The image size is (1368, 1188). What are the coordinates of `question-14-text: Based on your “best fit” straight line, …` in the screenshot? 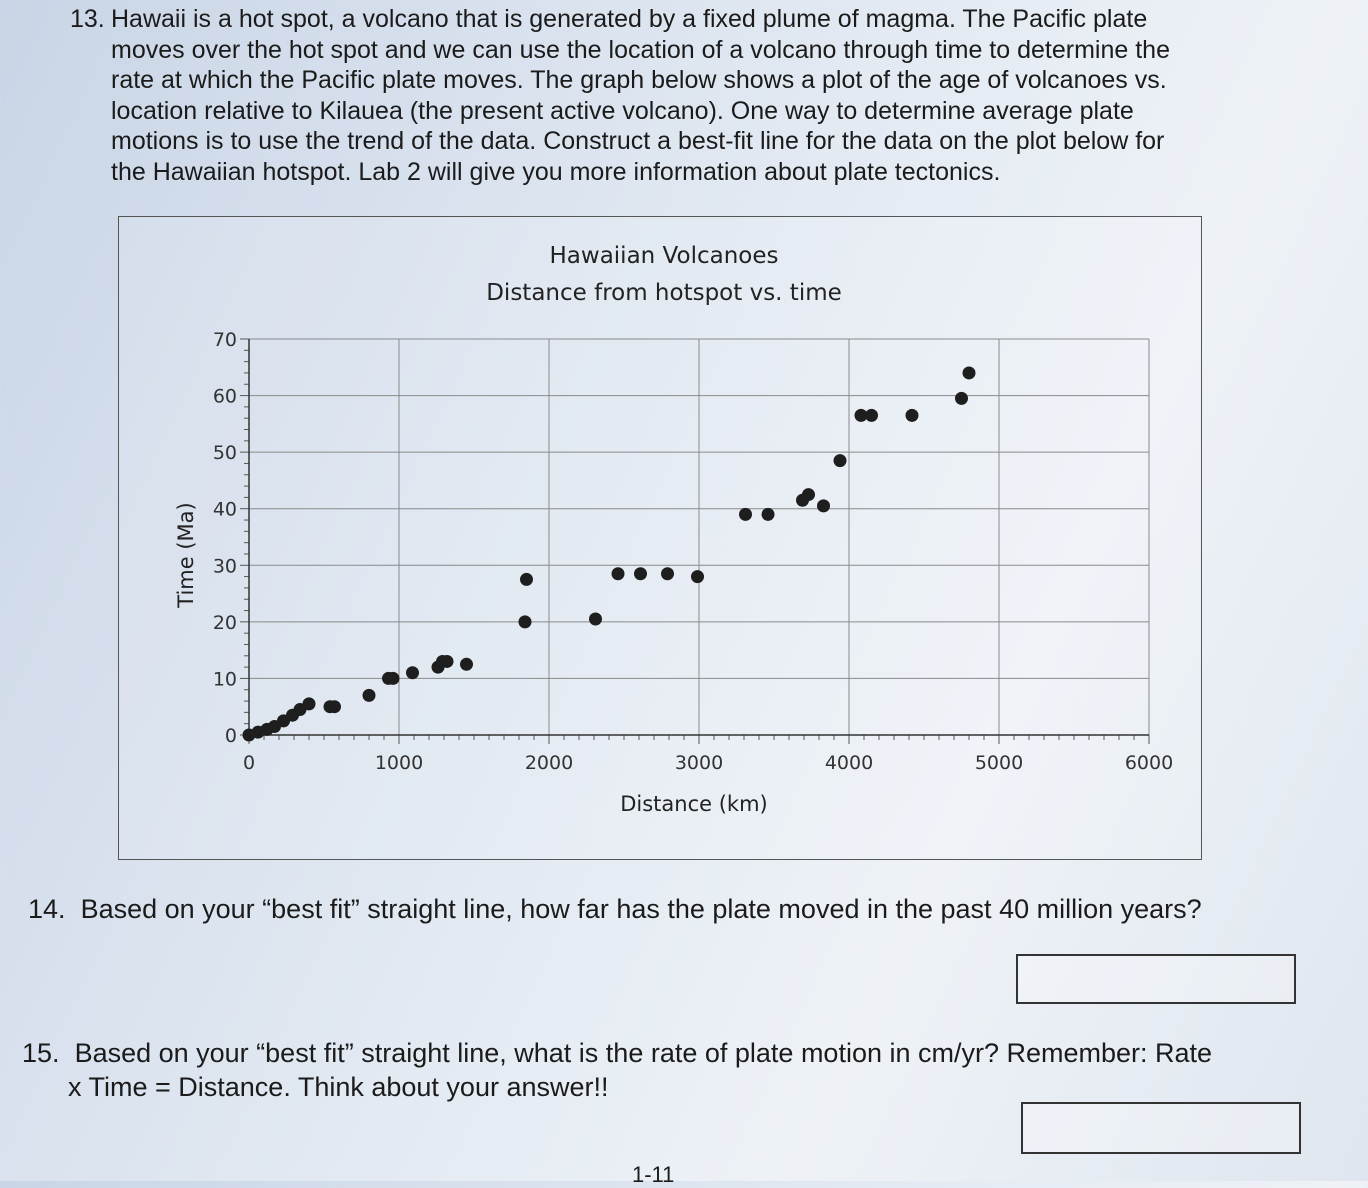 It's located at (641, 909).